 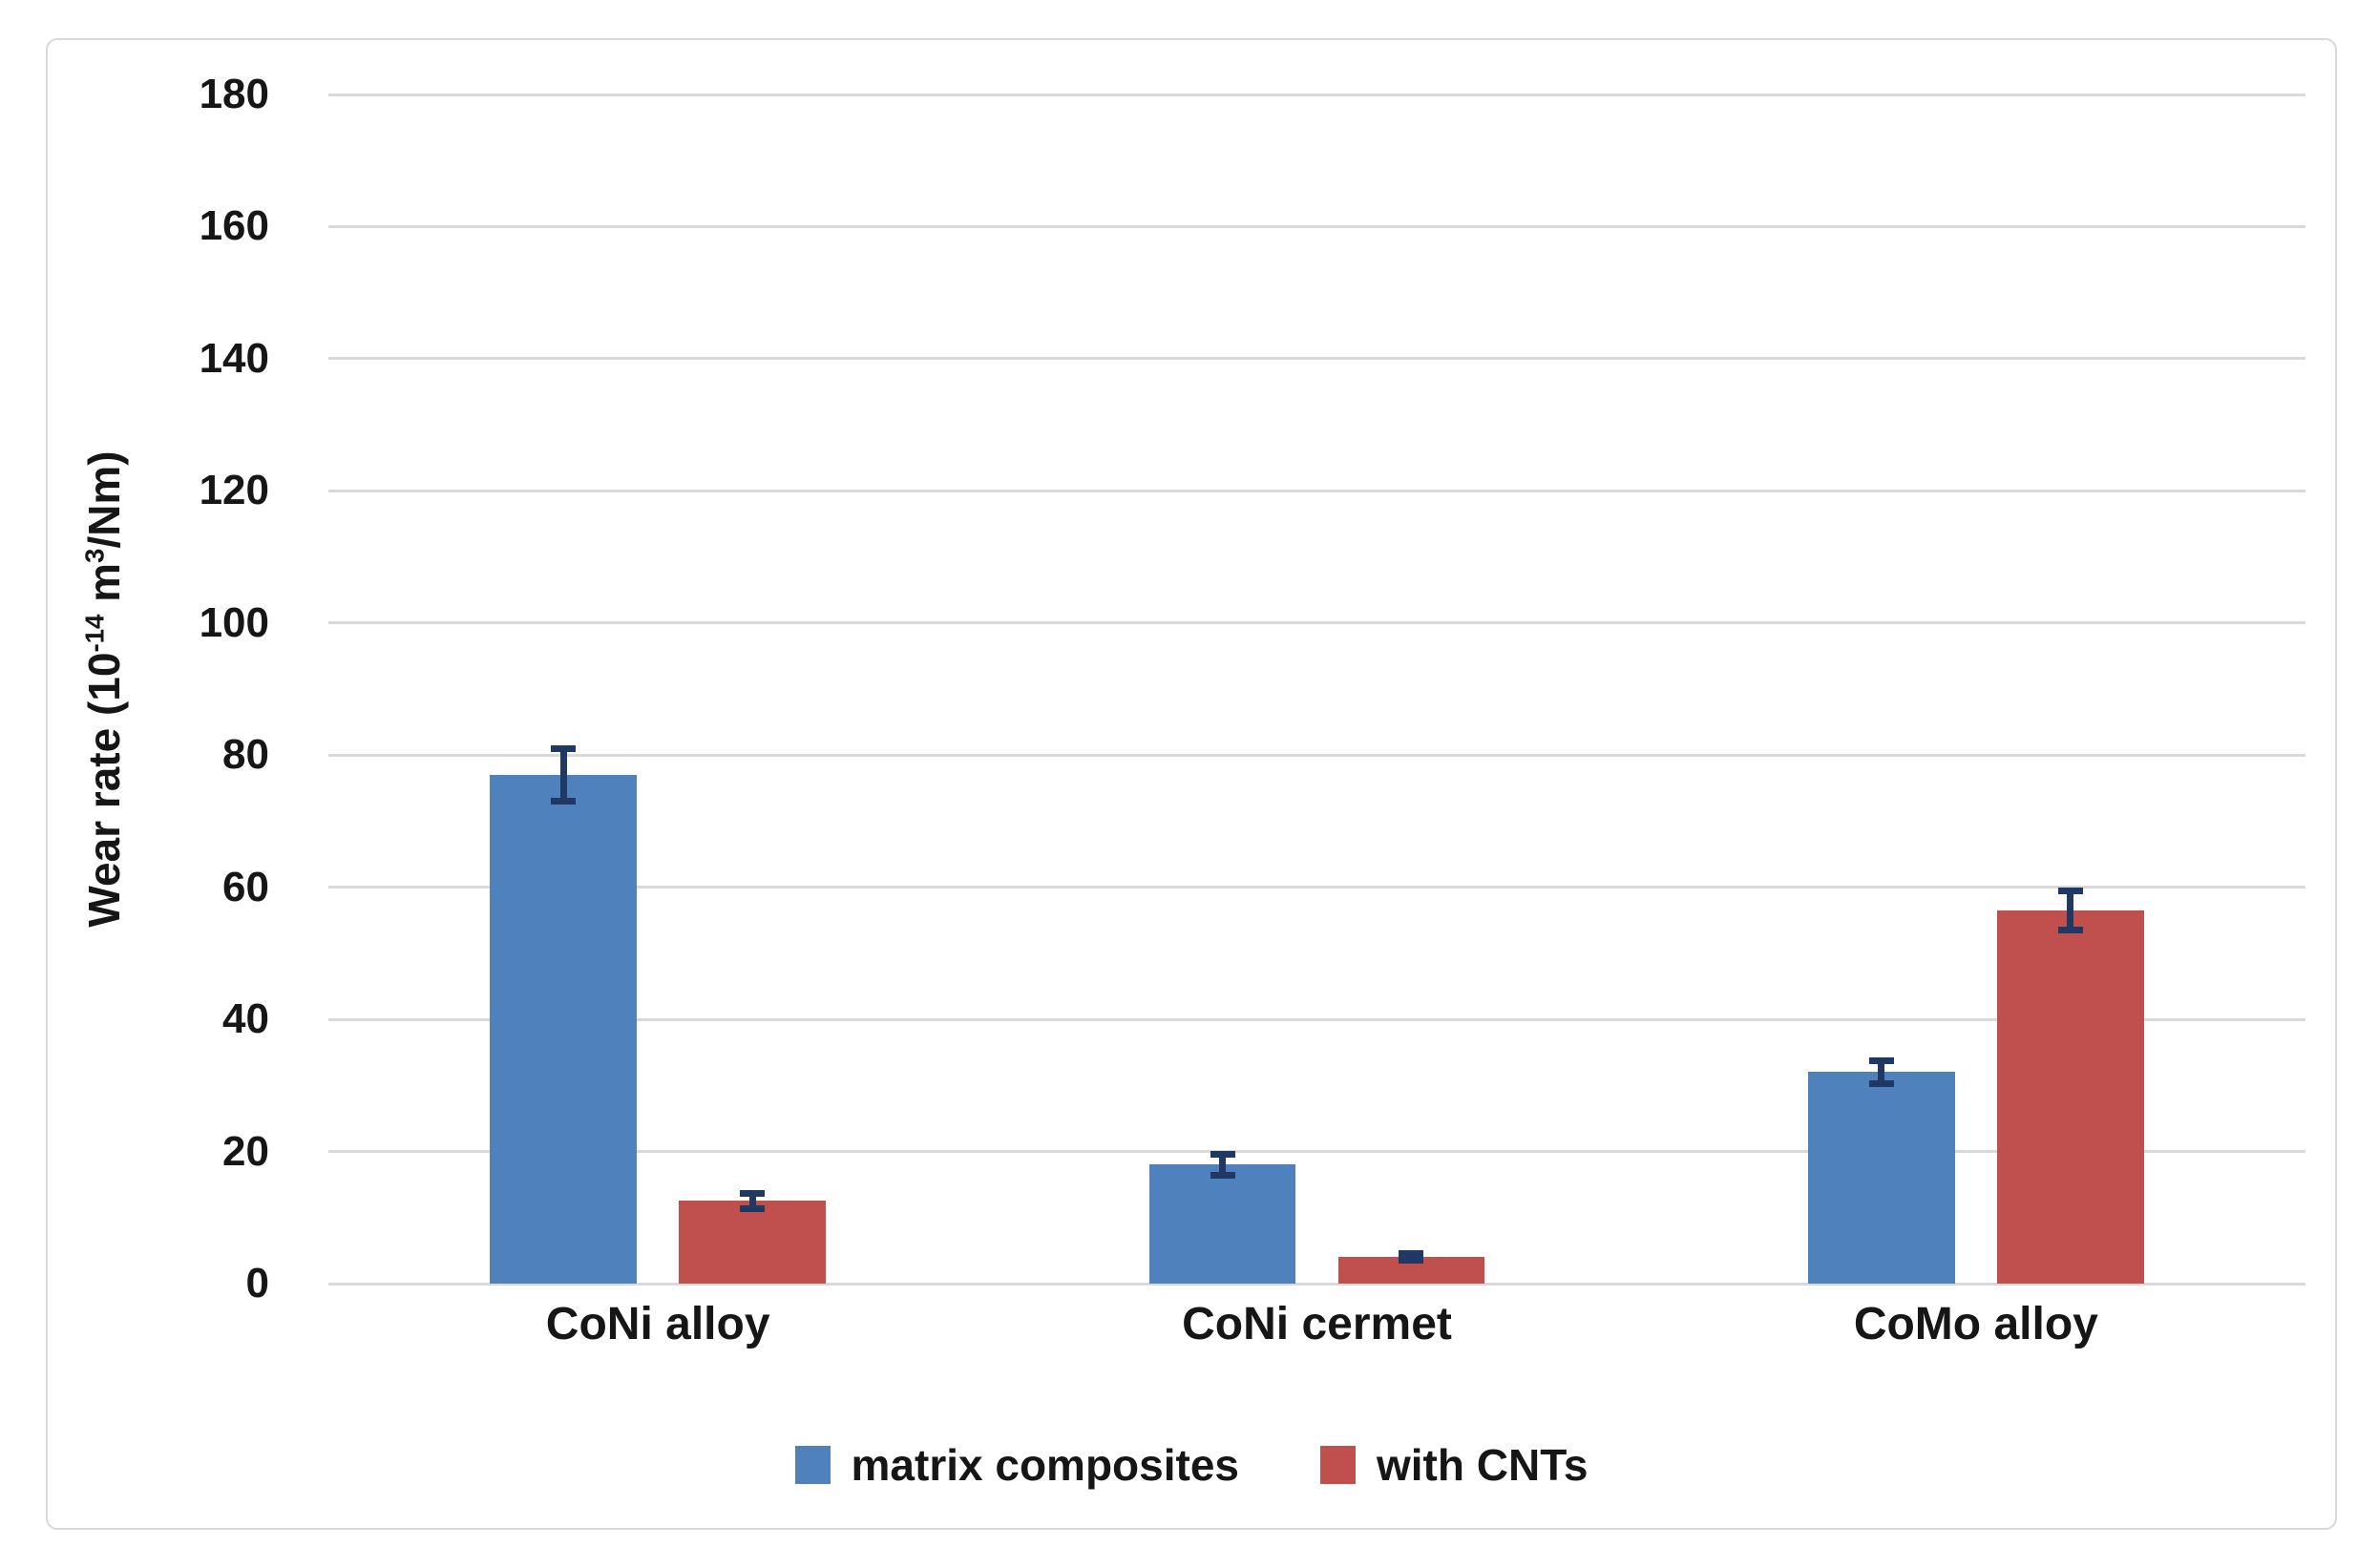 What do you see at coordinates (257, 1283) in the screenshot?
I see `y-tick-label: 0` at bounding box center [257, 1283].